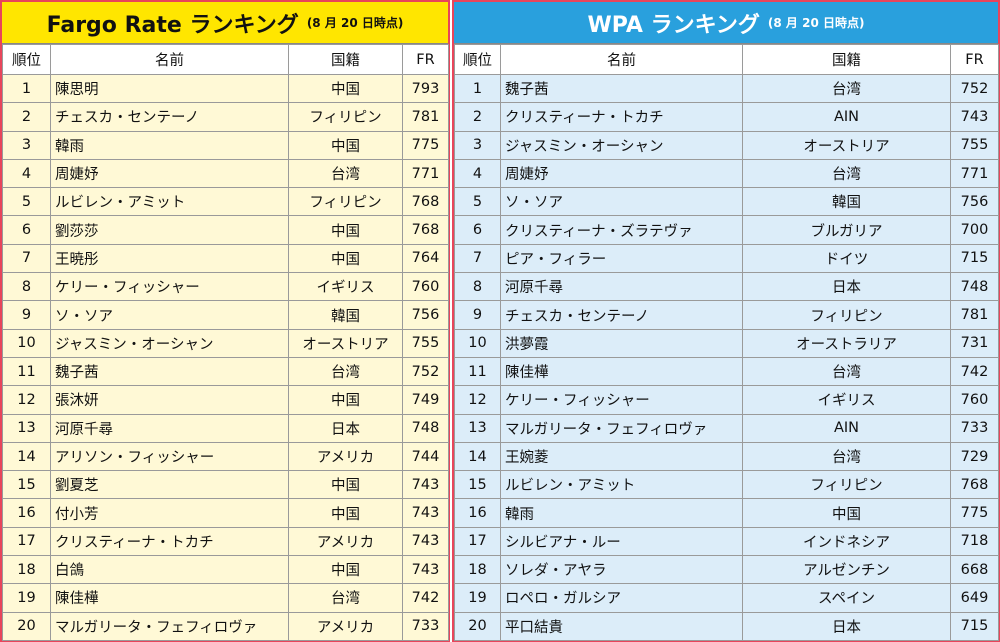 The width and height of the screenshot is (1000, 642). I want to click on country-cell: 日本, so click(846, 626).